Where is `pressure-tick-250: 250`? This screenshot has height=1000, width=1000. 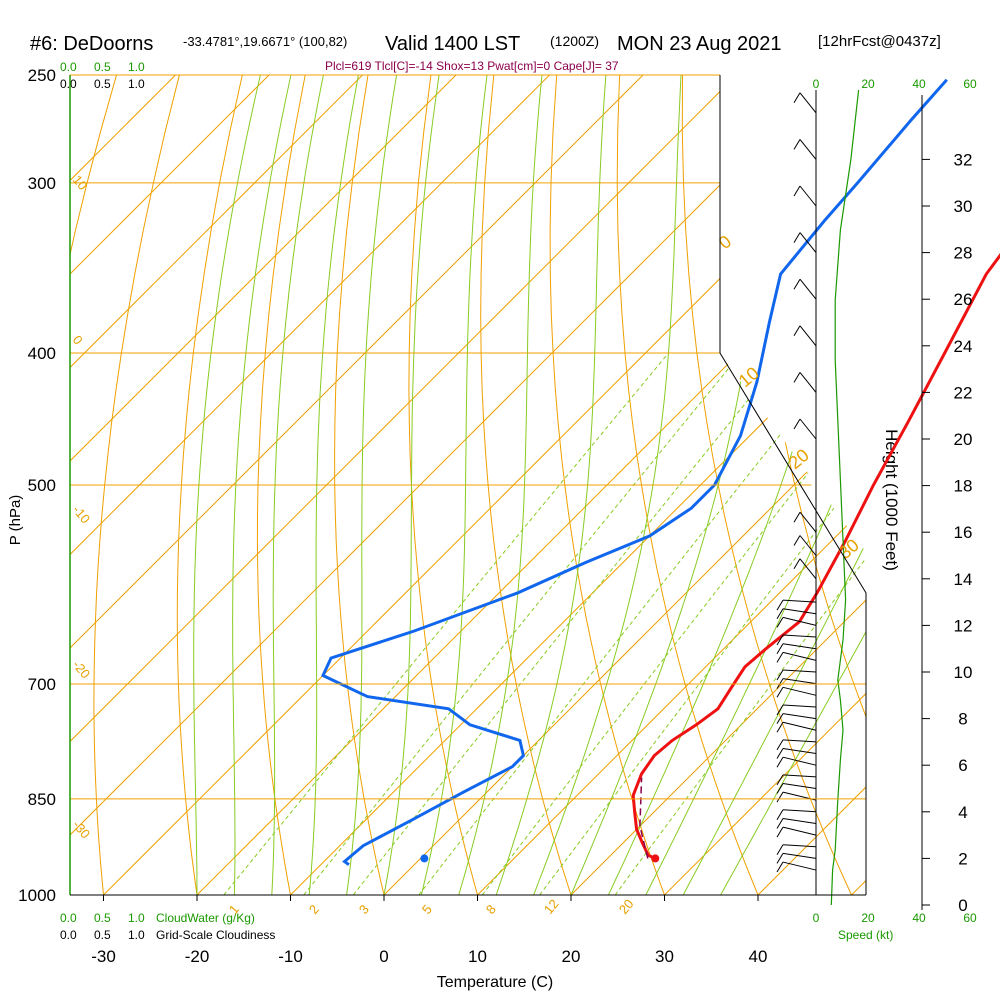
pressure-tick-250: 250 is located at coordinates (42, 75).